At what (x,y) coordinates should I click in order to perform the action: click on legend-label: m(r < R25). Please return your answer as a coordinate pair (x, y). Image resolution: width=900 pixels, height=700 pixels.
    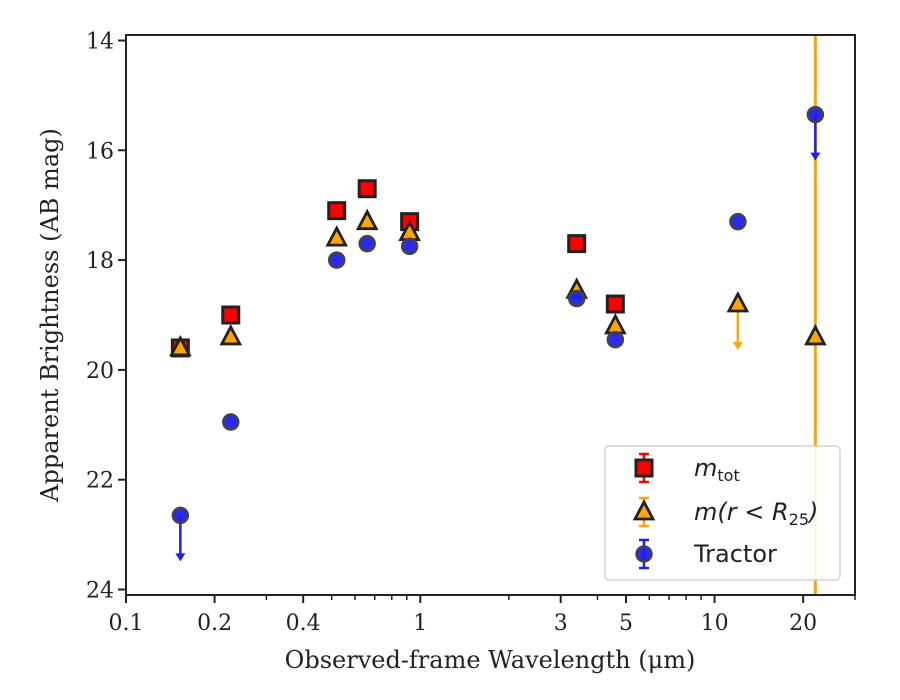
    Looking at the image, I should click on (756, 513).